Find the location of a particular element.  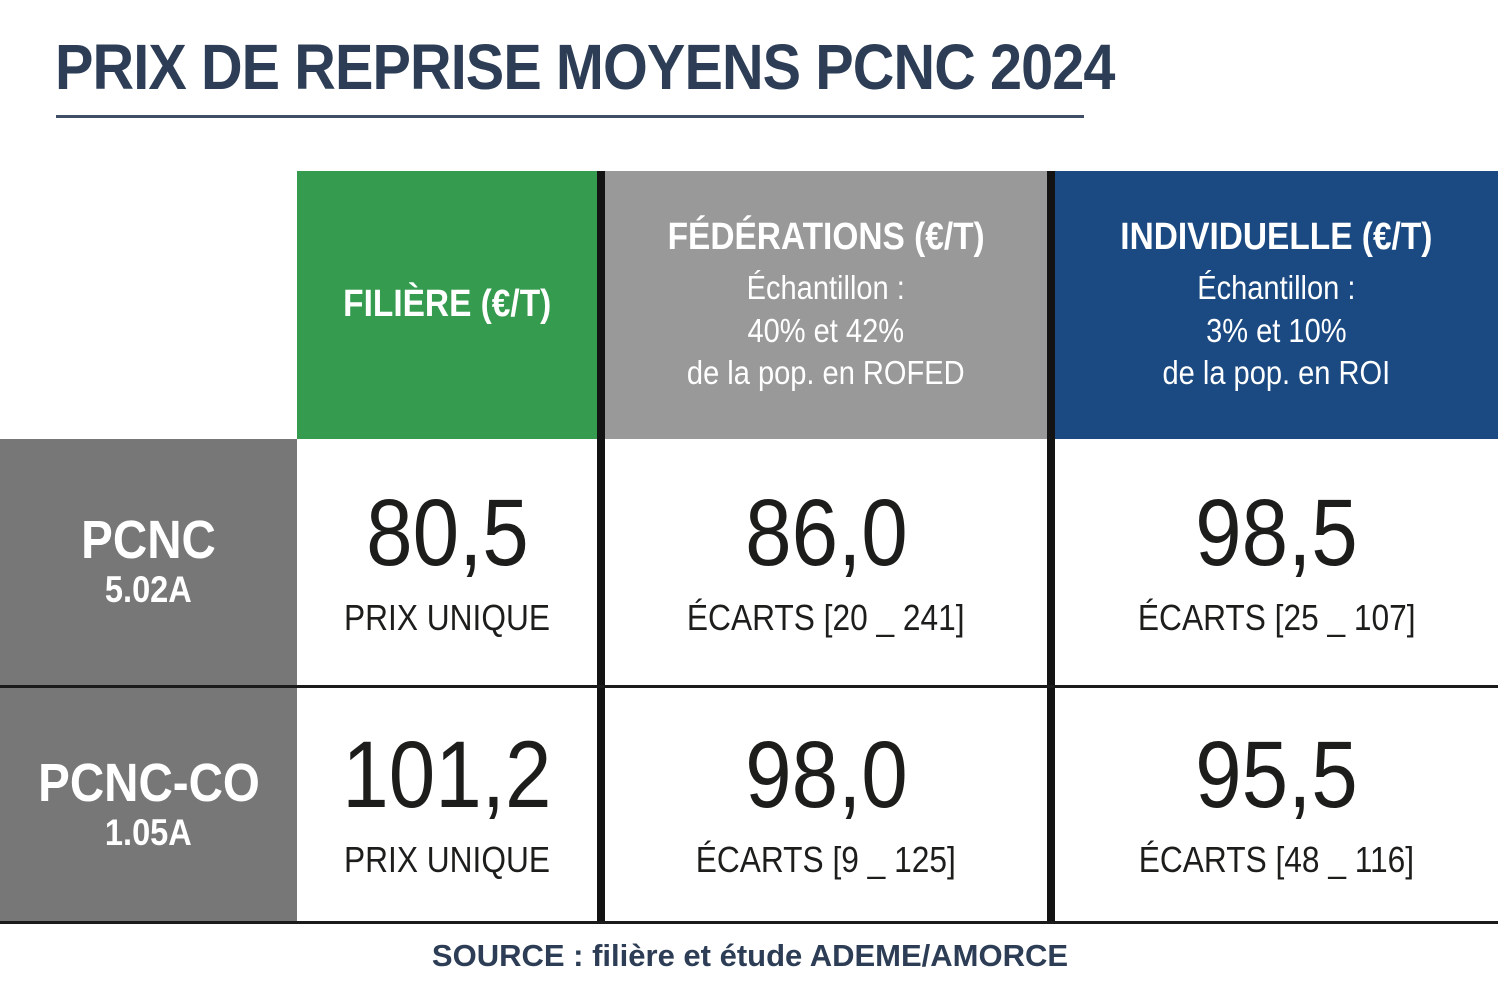

subtitle-line: de la pop. en ROI is located at coordinates (1276, 372).